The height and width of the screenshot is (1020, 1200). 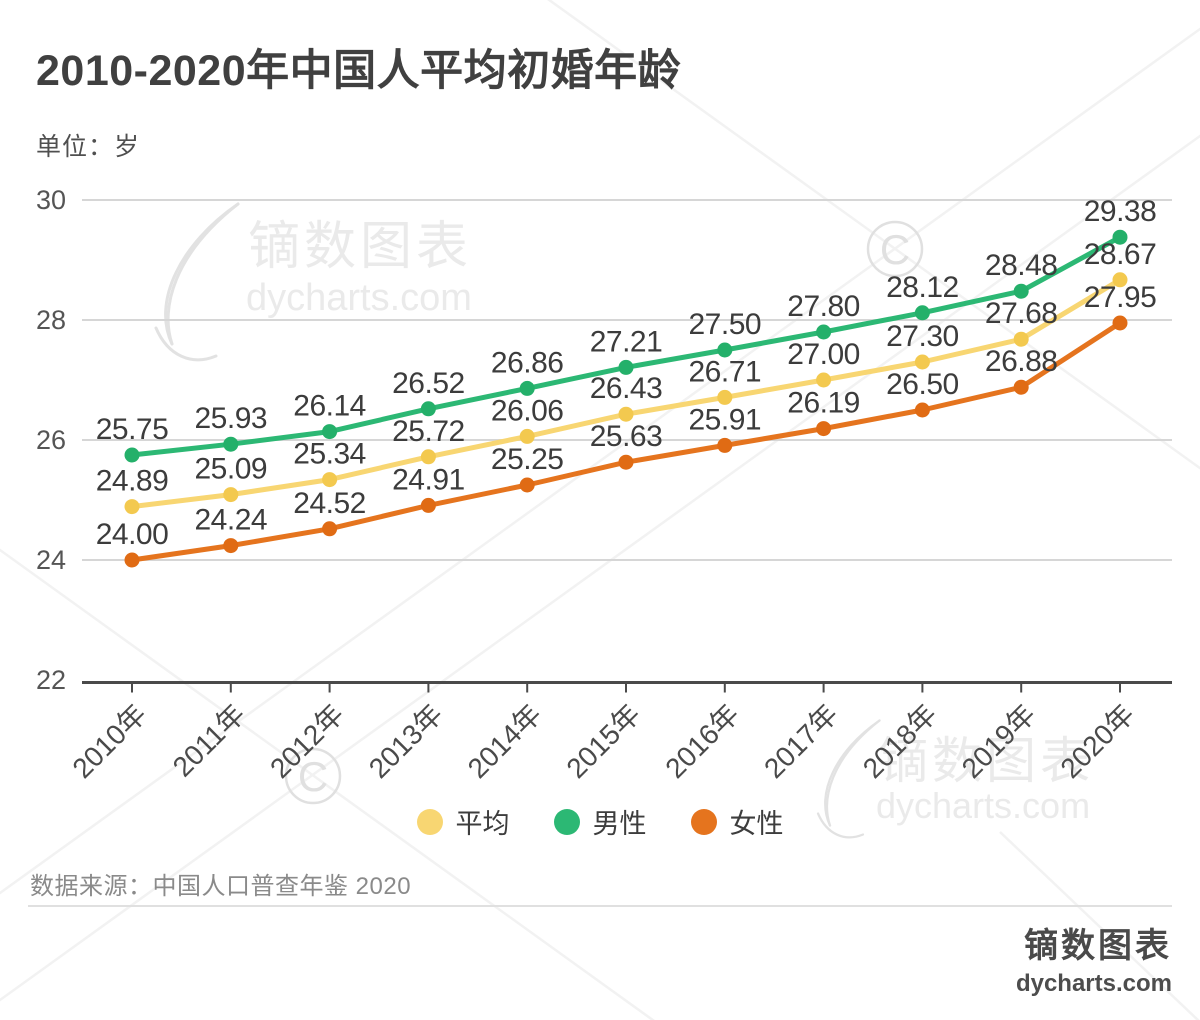 I want to click on brand-logo: 镝数图表 dycharts.com, so click(x=1094, y=958).